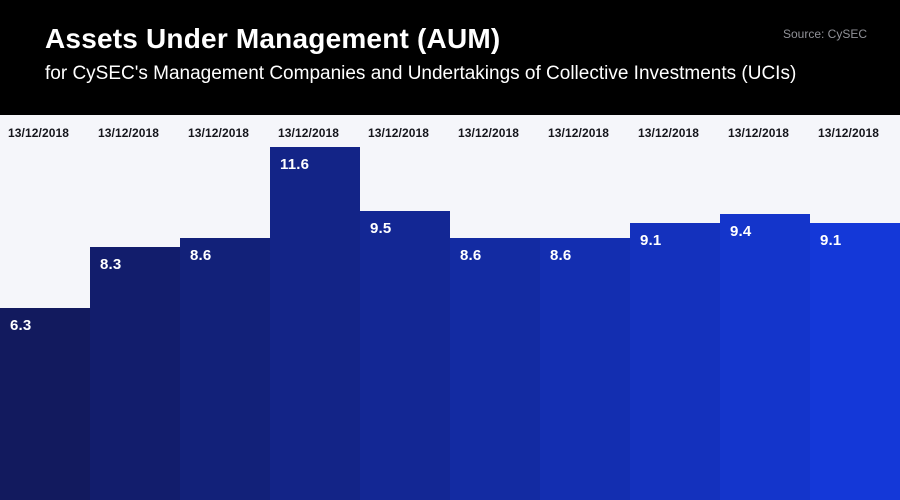 The image size is (900, 500). I want to click on bar: 9.4, so click(765, 356).